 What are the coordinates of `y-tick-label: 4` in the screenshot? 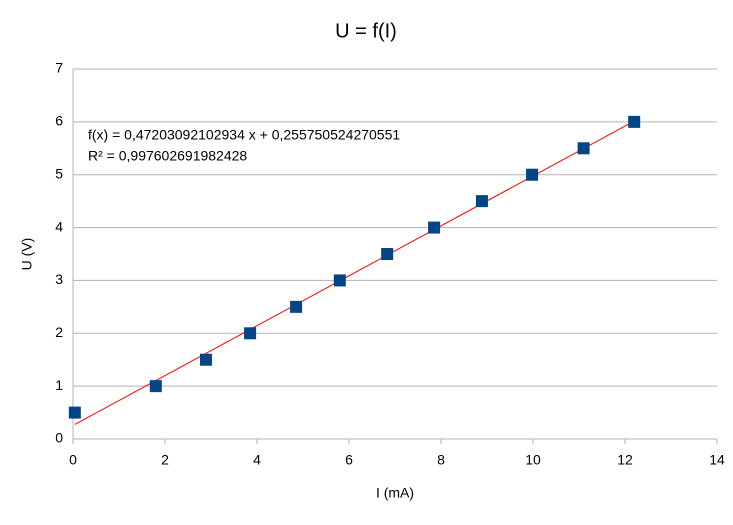 It's located at (59, 226).